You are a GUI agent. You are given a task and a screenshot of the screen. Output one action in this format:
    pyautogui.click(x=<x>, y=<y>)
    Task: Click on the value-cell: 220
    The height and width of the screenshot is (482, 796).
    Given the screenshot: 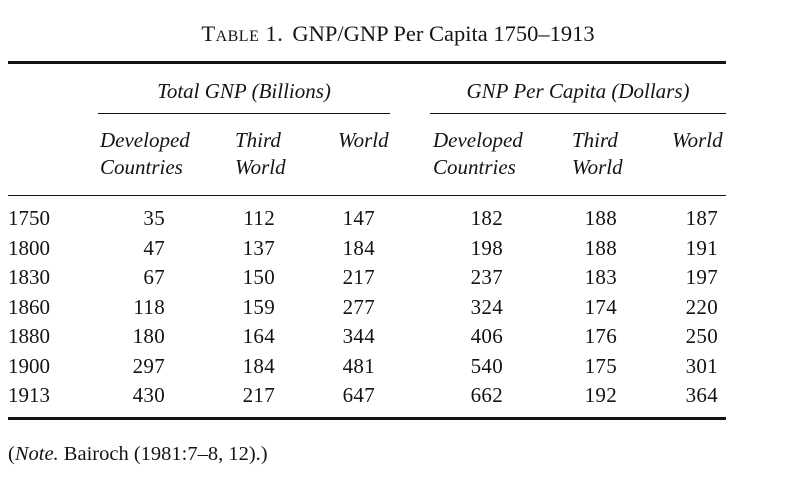 What is the action you would take?
    pyautogui.click(x=701, y=306)
    